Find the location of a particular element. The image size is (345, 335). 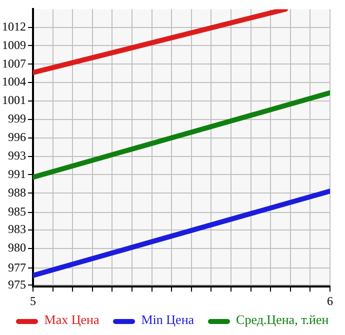

y-tick-label: 1004 is located at coordinates (14, 81).